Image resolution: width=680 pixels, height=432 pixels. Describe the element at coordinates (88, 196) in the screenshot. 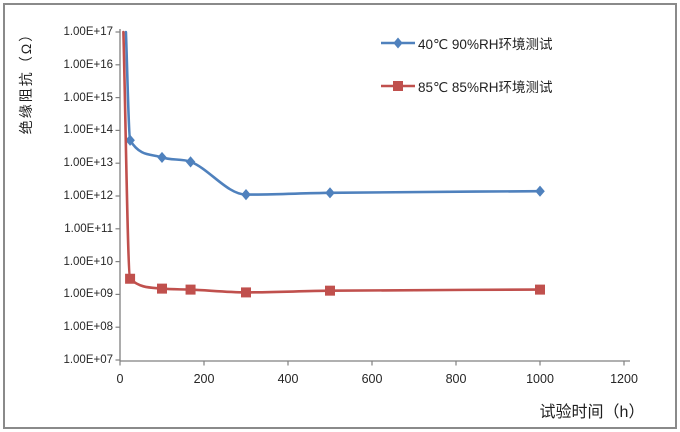

I see `y-axis-tick-label: 1.00E+12` at that location.